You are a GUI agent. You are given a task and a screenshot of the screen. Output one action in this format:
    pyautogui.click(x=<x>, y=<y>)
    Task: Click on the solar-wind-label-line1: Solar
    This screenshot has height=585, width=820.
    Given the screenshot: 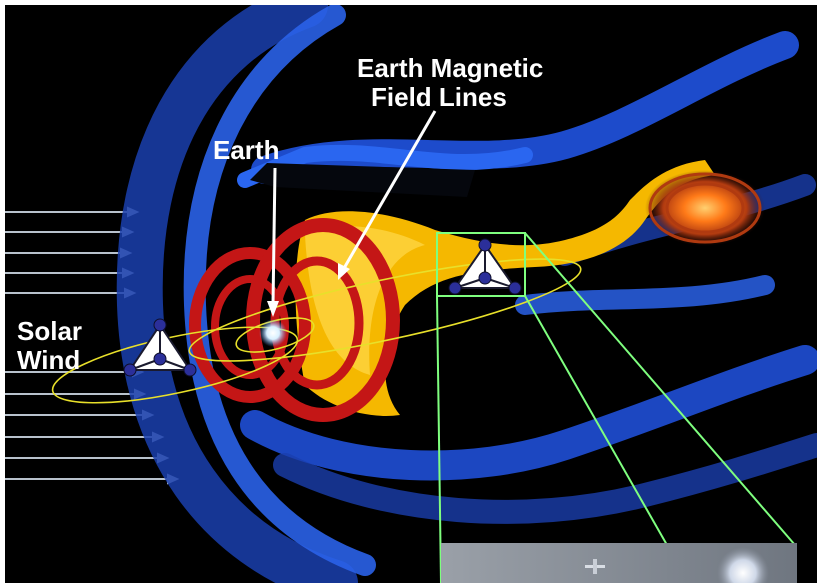 What is the action you would take?
    pyautogui.click(x=50, y=331)
    